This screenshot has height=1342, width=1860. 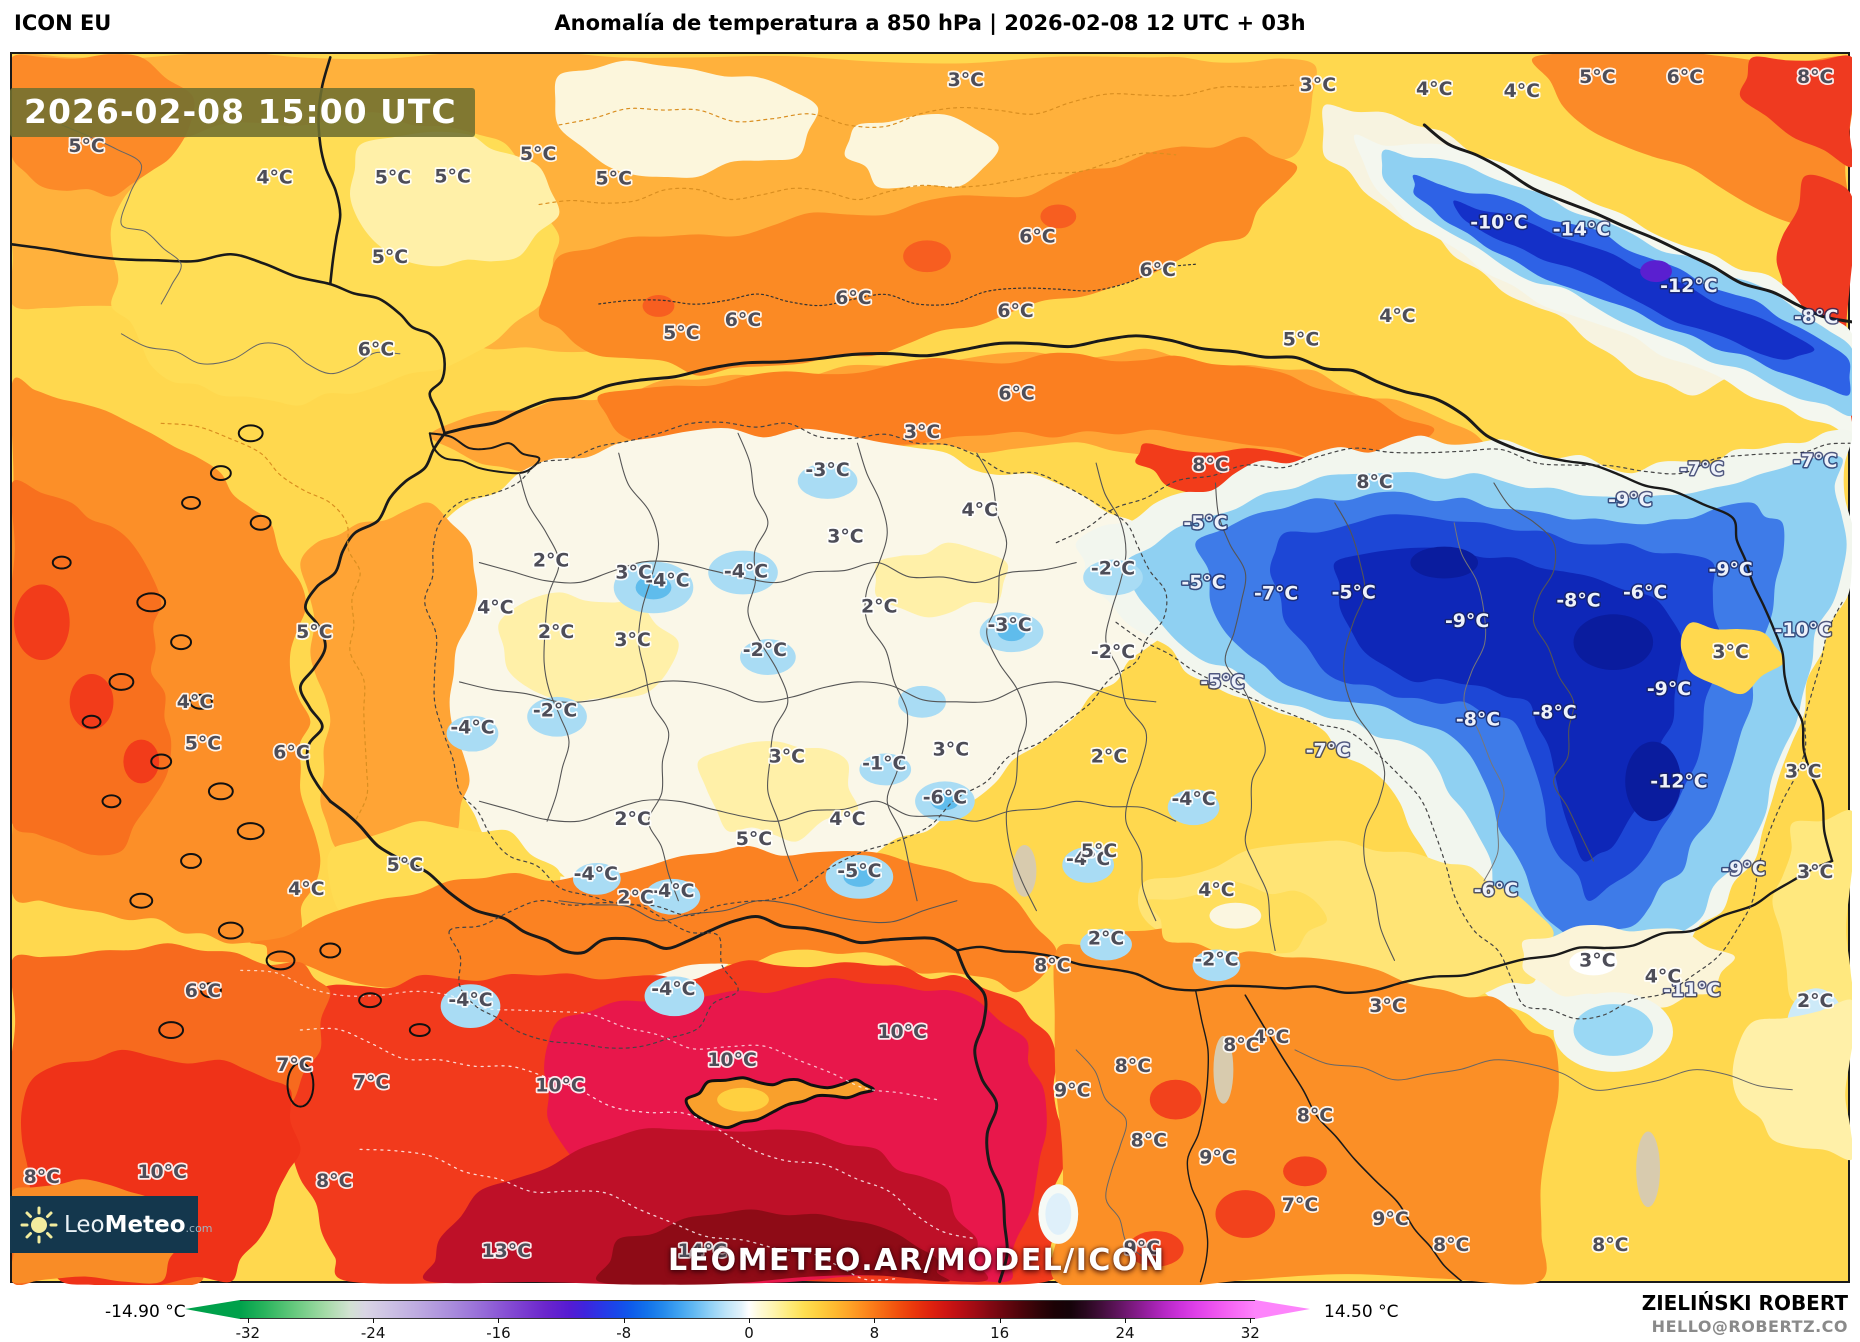 I want to click on author-email: HELLO@ROBERTZ.CO, so click(x=1749, y=1326).